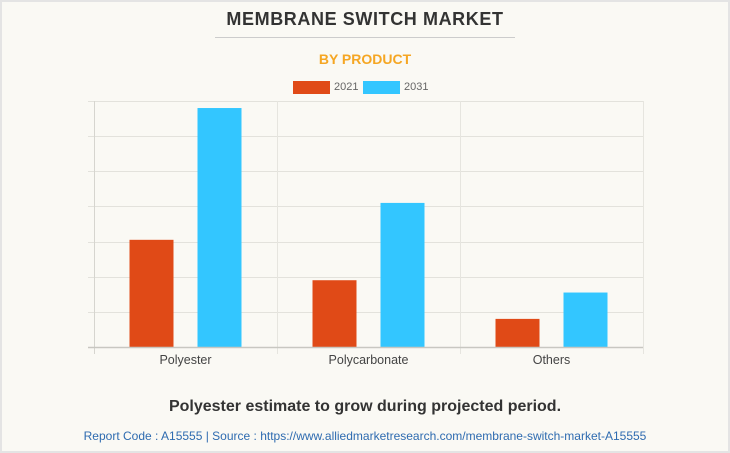 This screenshot has height=453, width=730. Describe the element at coordinates (346, 87) in the screenshot. I see `legend-label-2021: 2021` at that location.